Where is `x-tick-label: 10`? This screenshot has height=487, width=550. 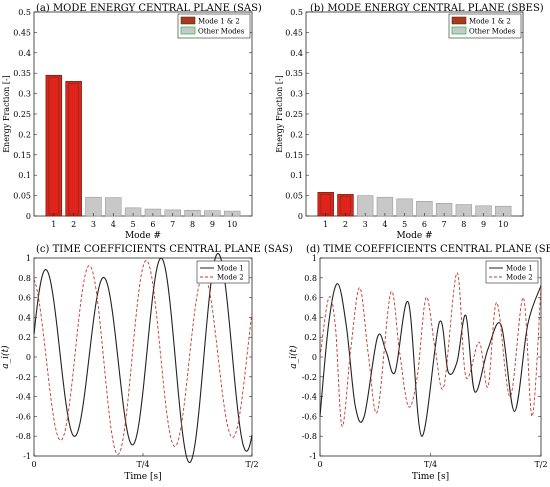 x-tick-label: 10 is located at coordinates (232, 224).